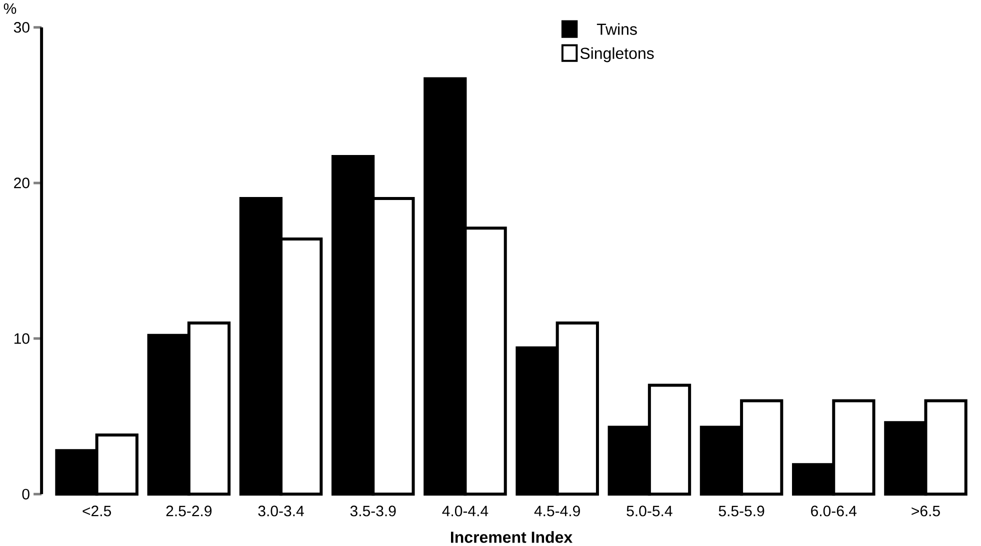  I want to click on y-axis-title: %, so click(10, 8).